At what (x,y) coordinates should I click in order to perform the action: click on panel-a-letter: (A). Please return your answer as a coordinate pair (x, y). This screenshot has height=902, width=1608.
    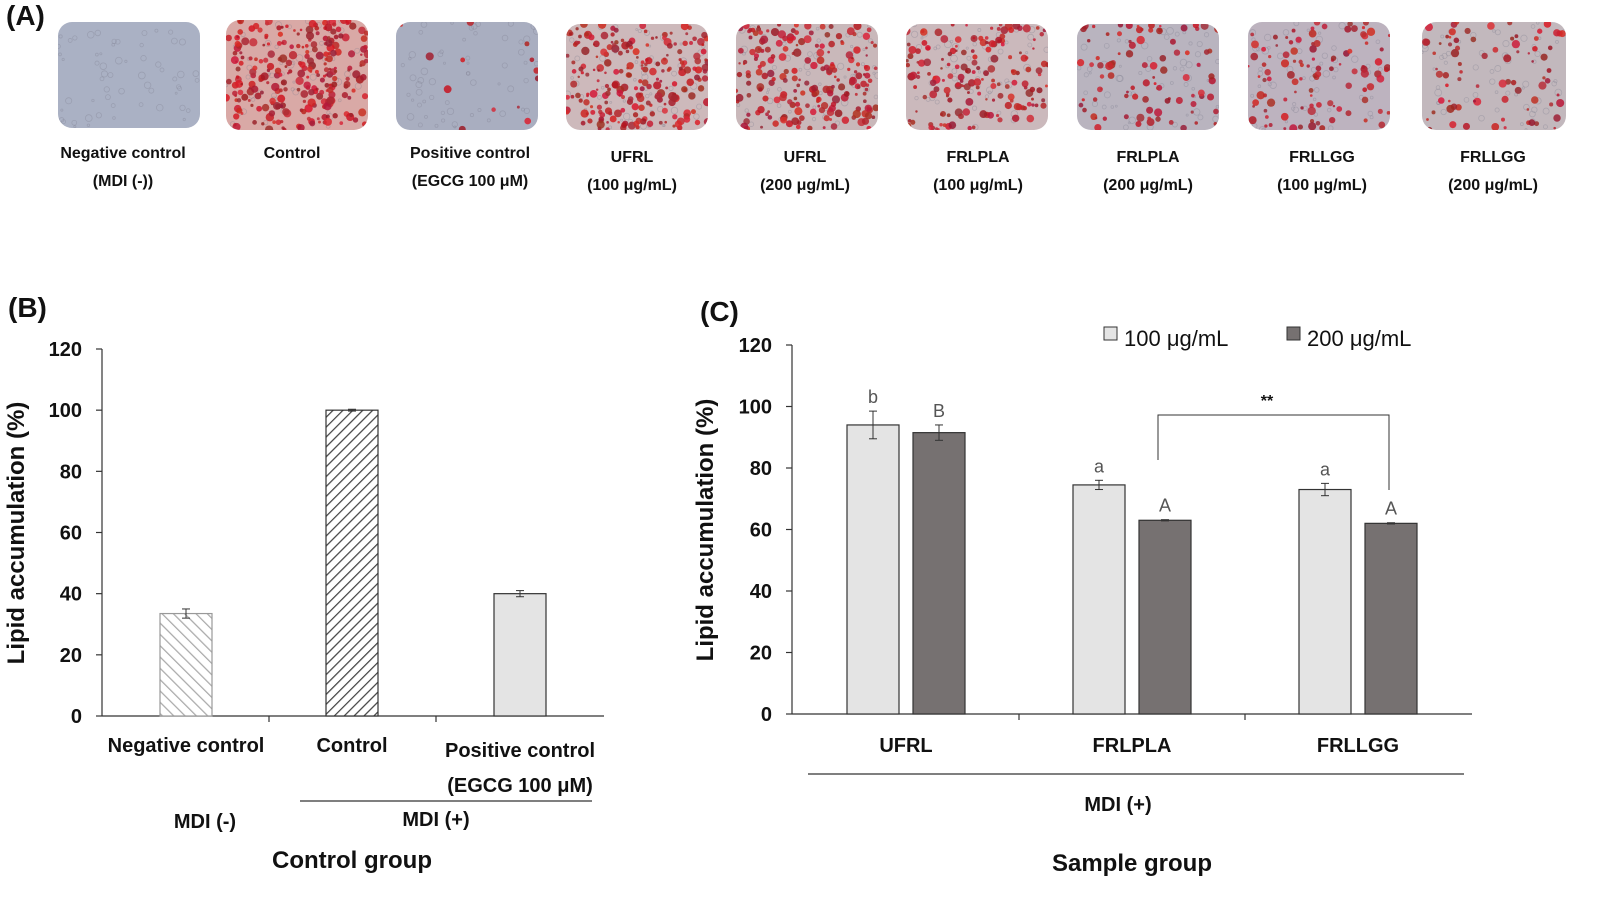
    Looking at the image, I should click on (25, 15).